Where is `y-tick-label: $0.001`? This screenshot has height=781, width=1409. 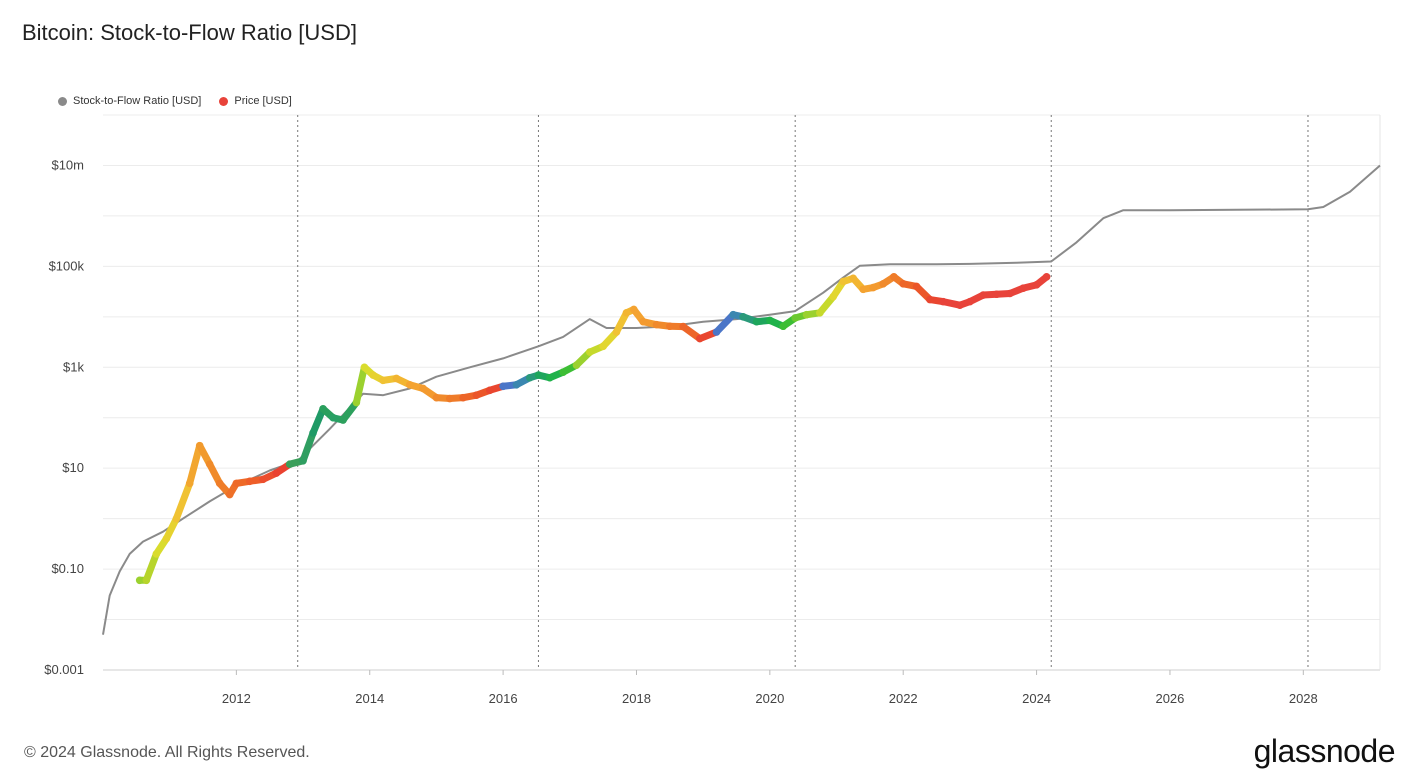
y-tick-label: $0.001 is located at coordinates (64, 669).